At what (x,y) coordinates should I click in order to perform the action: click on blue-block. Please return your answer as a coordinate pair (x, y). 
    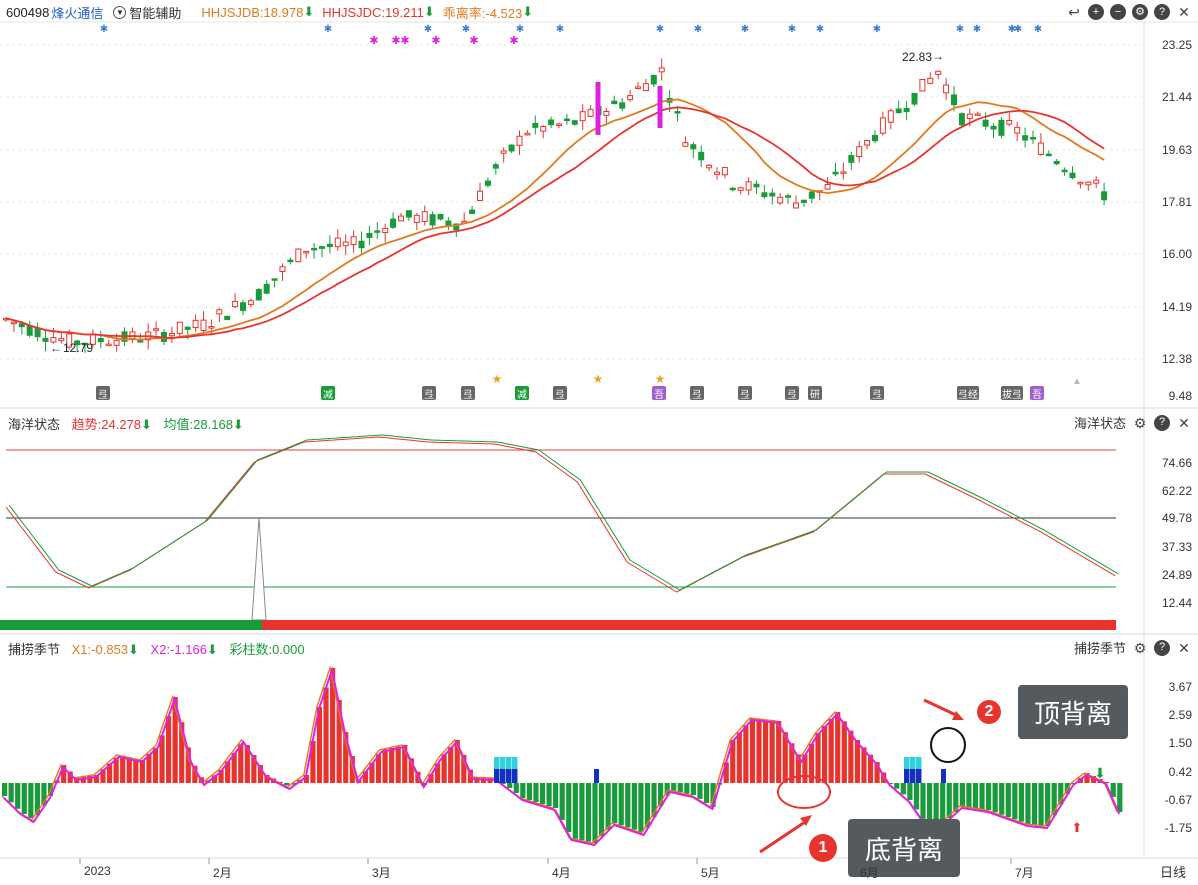
    Looking at the image, I should click on (497, 776).